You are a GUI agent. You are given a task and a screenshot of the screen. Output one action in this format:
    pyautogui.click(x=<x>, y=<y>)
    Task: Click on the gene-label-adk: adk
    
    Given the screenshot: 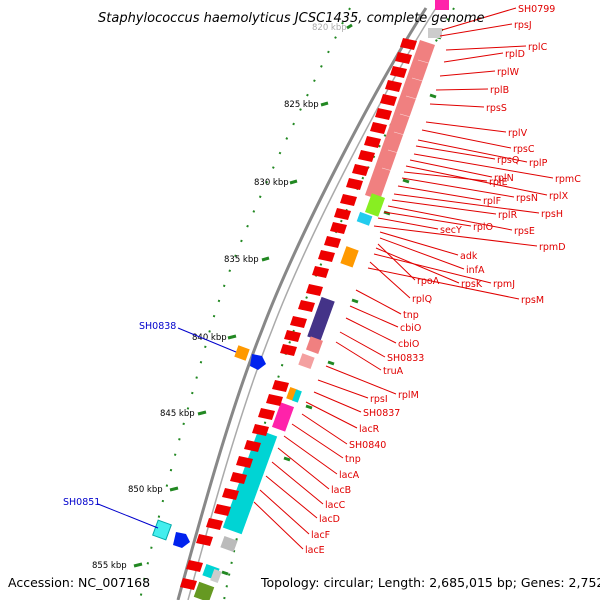 What is the action you would take?
    pyautogui.click(x=469, y=256)
    